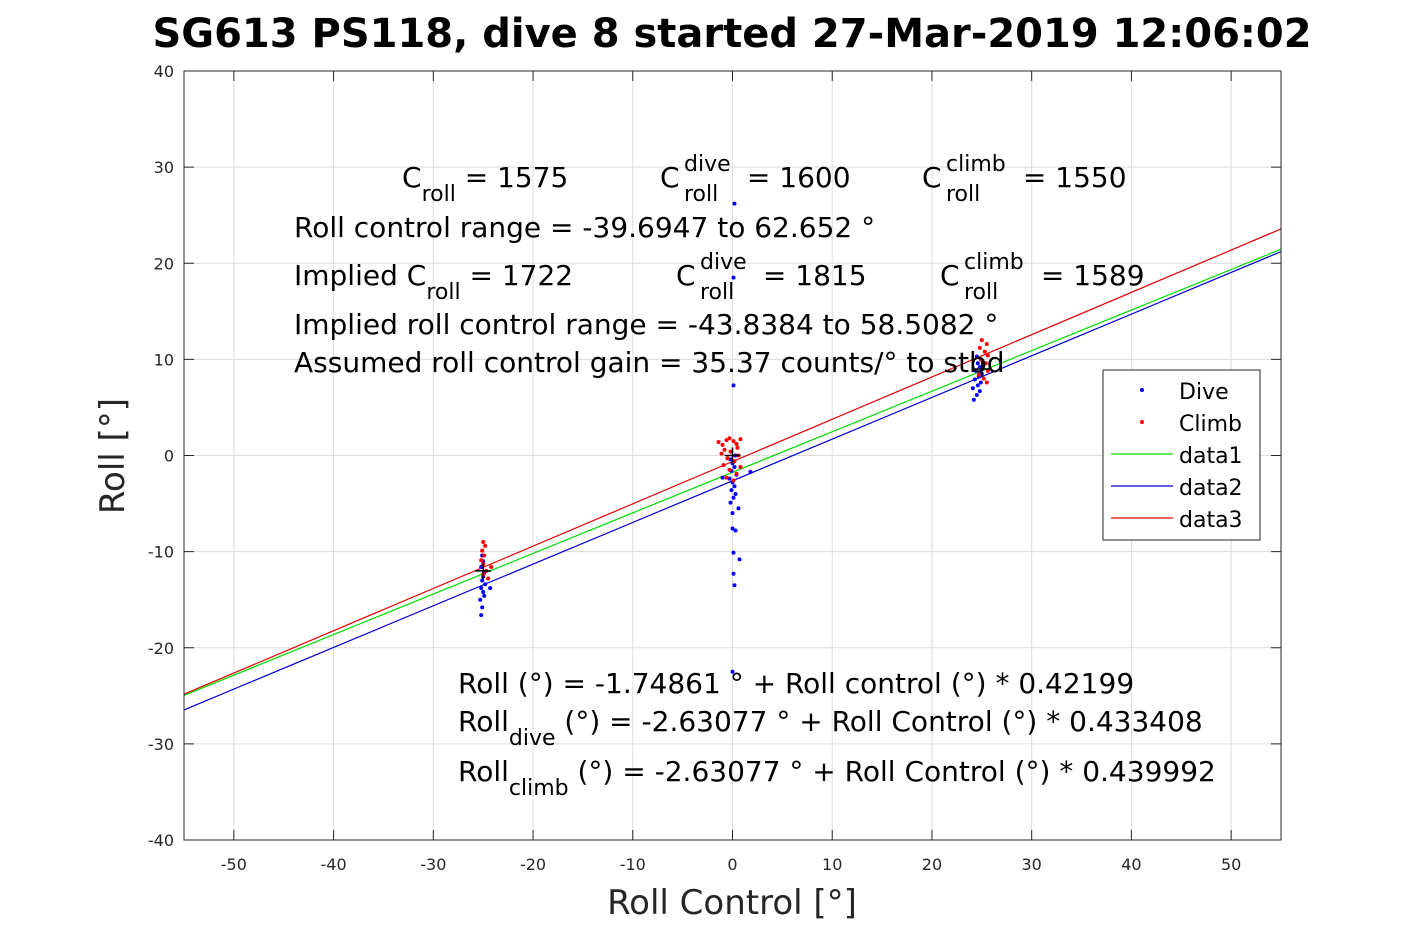  Describe the element at coordinates (633, 864) in the screenshot. I see `x-tick-label: -10` at that location.